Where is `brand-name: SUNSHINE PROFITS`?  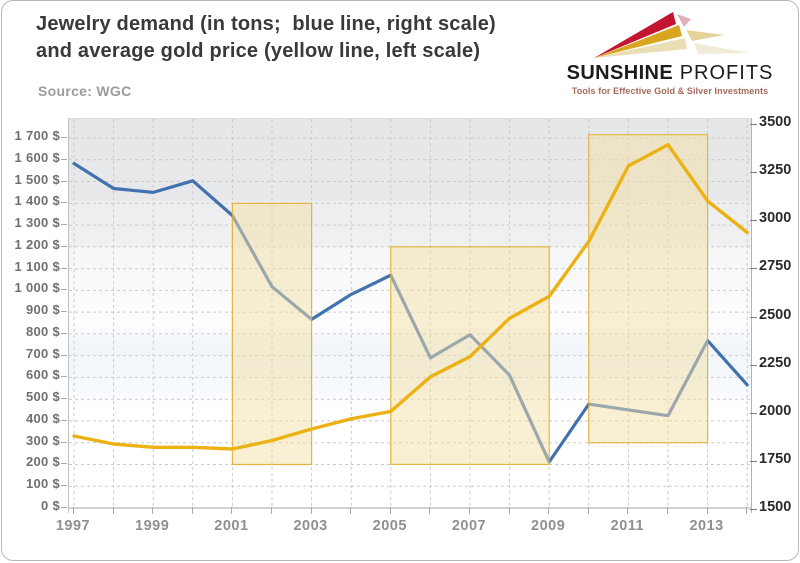 brand-name: SUNSHINE PROFITS is located at coordinates (670, 73).